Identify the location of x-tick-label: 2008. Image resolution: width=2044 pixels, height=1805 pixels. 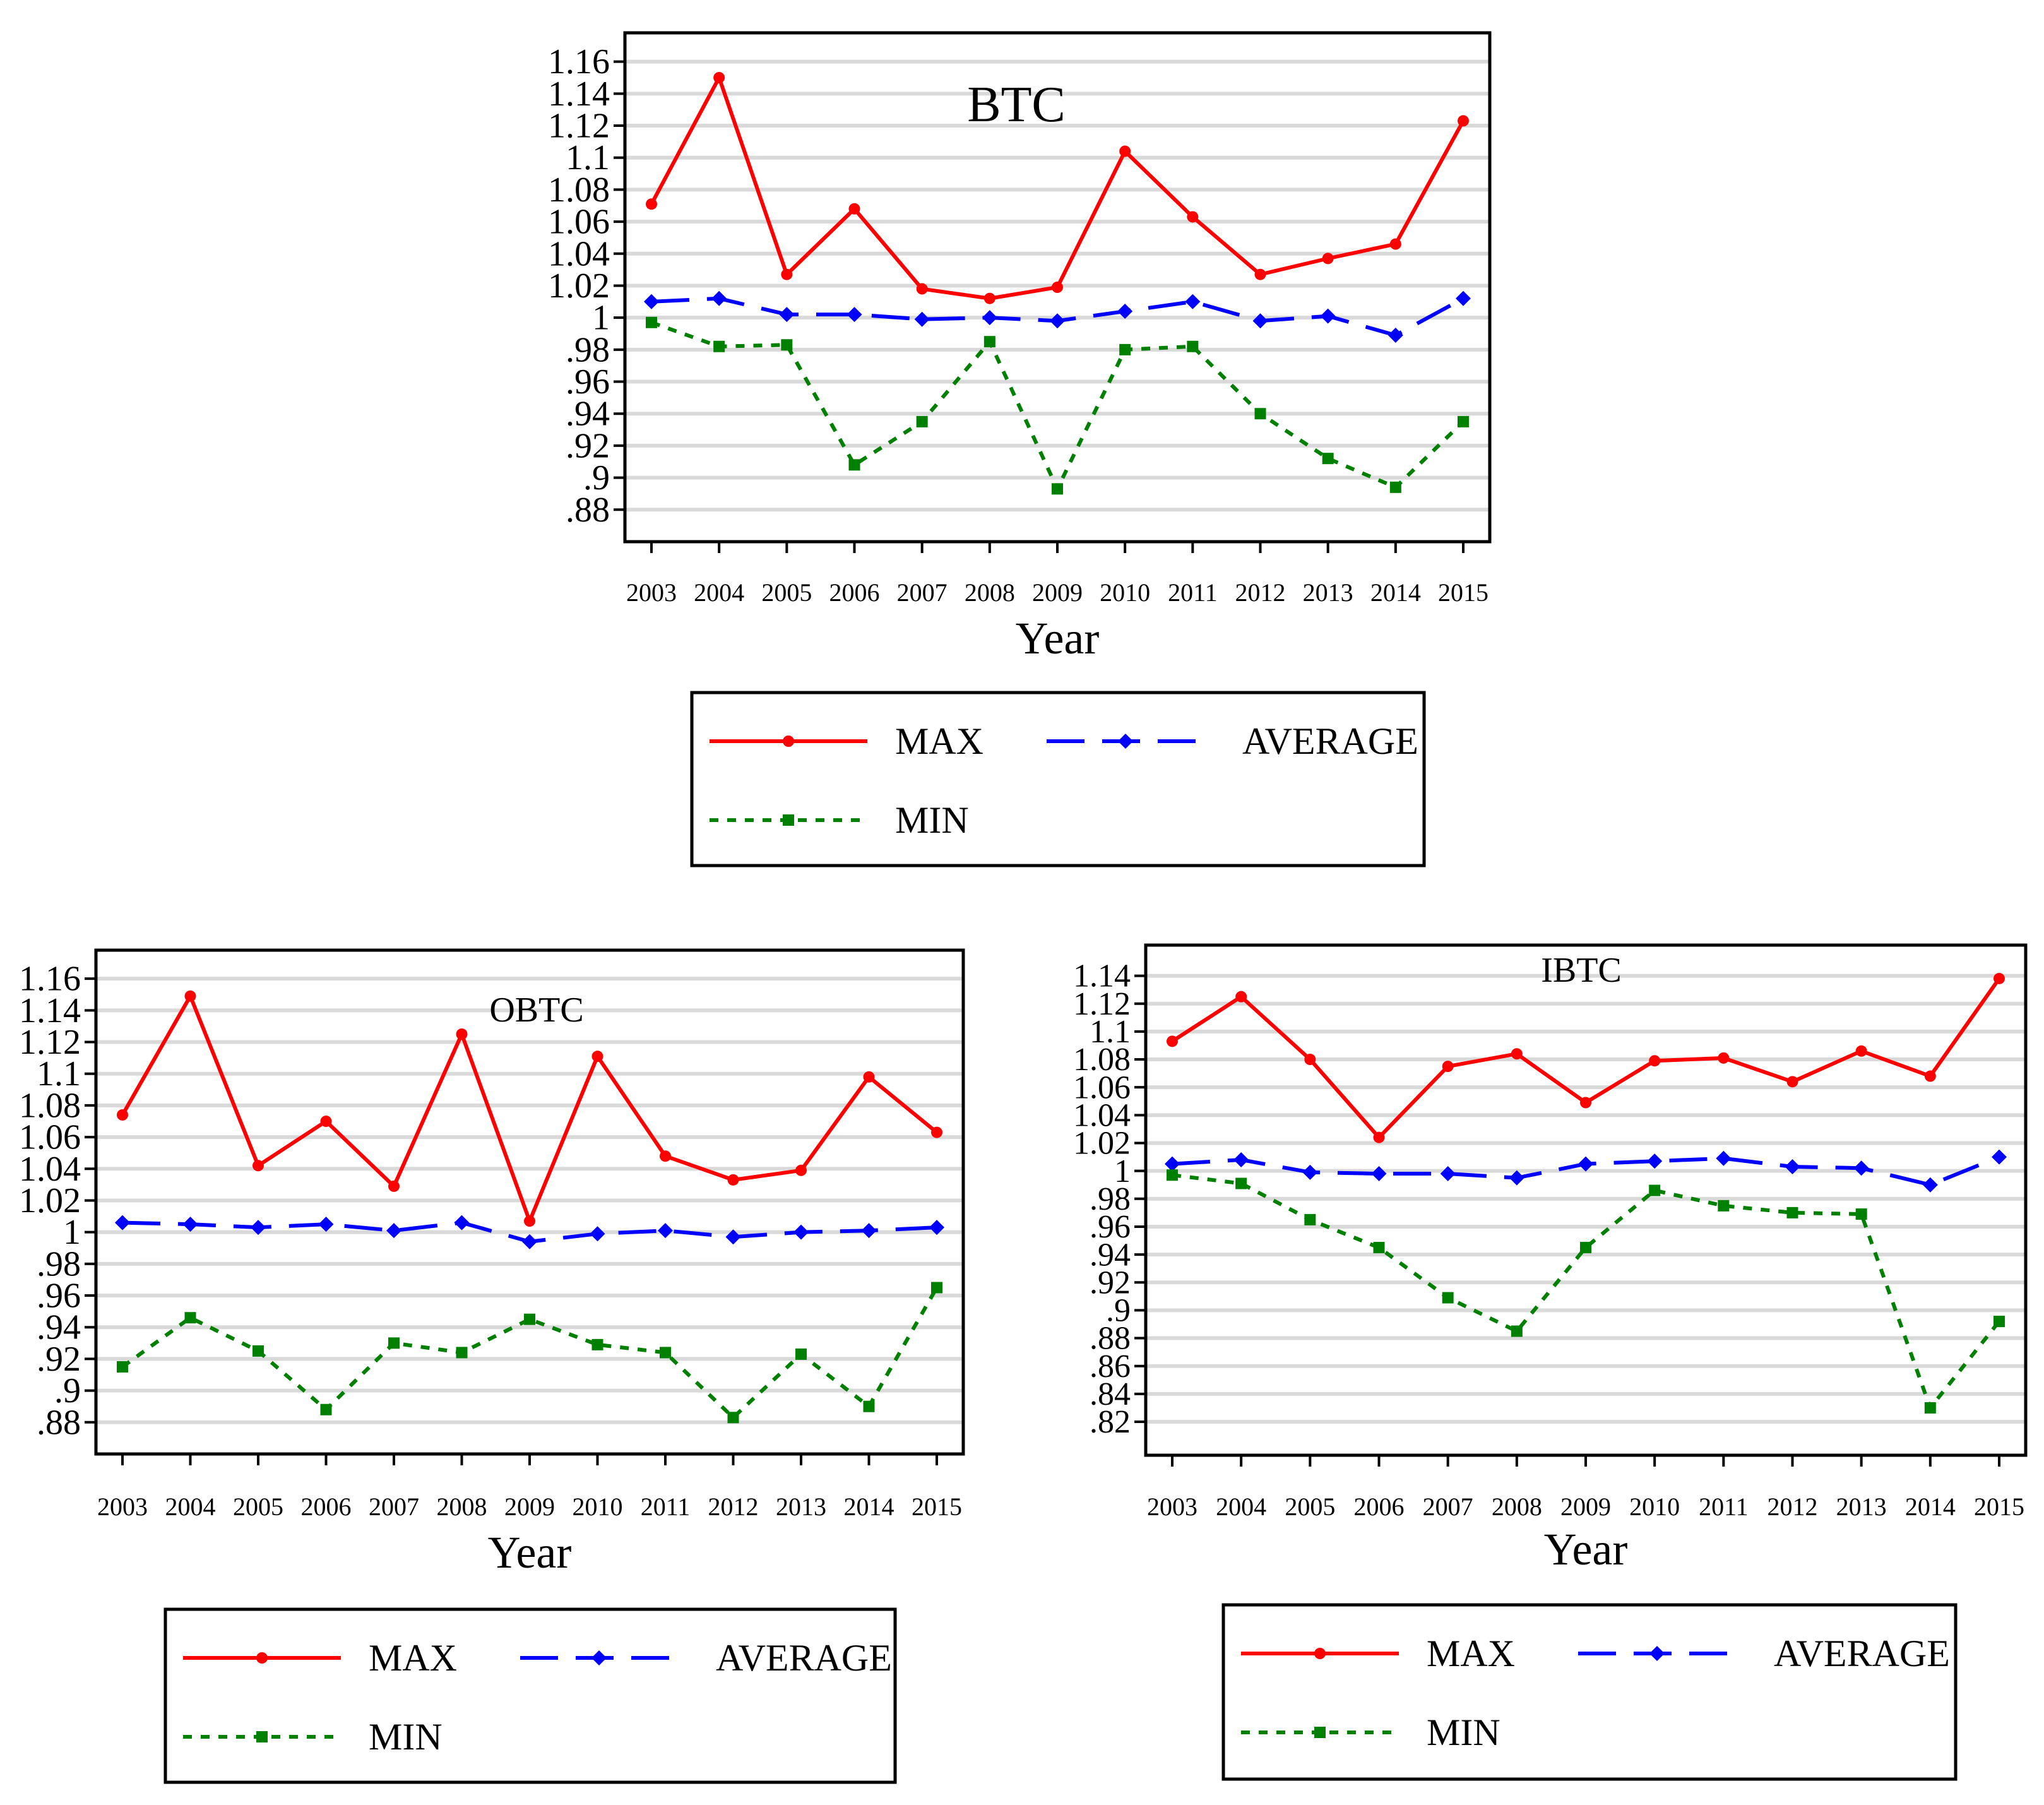
(462, 1506).